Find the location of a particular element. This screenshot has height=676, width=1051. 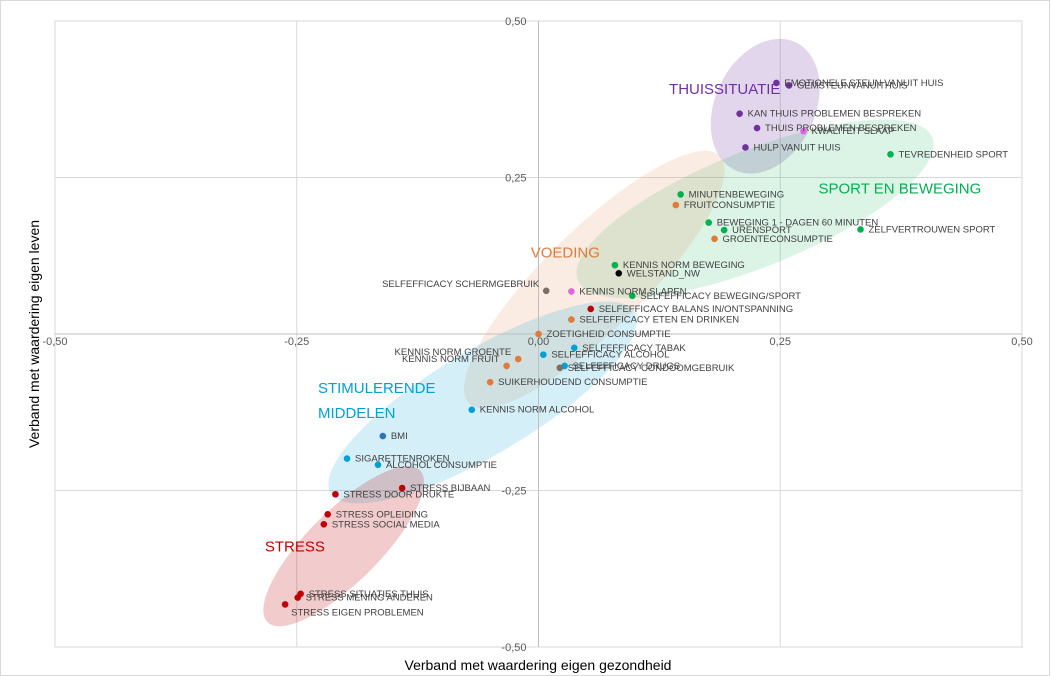

group-label: SPORT EN BEWEGING is located at coordinates (900, 188).